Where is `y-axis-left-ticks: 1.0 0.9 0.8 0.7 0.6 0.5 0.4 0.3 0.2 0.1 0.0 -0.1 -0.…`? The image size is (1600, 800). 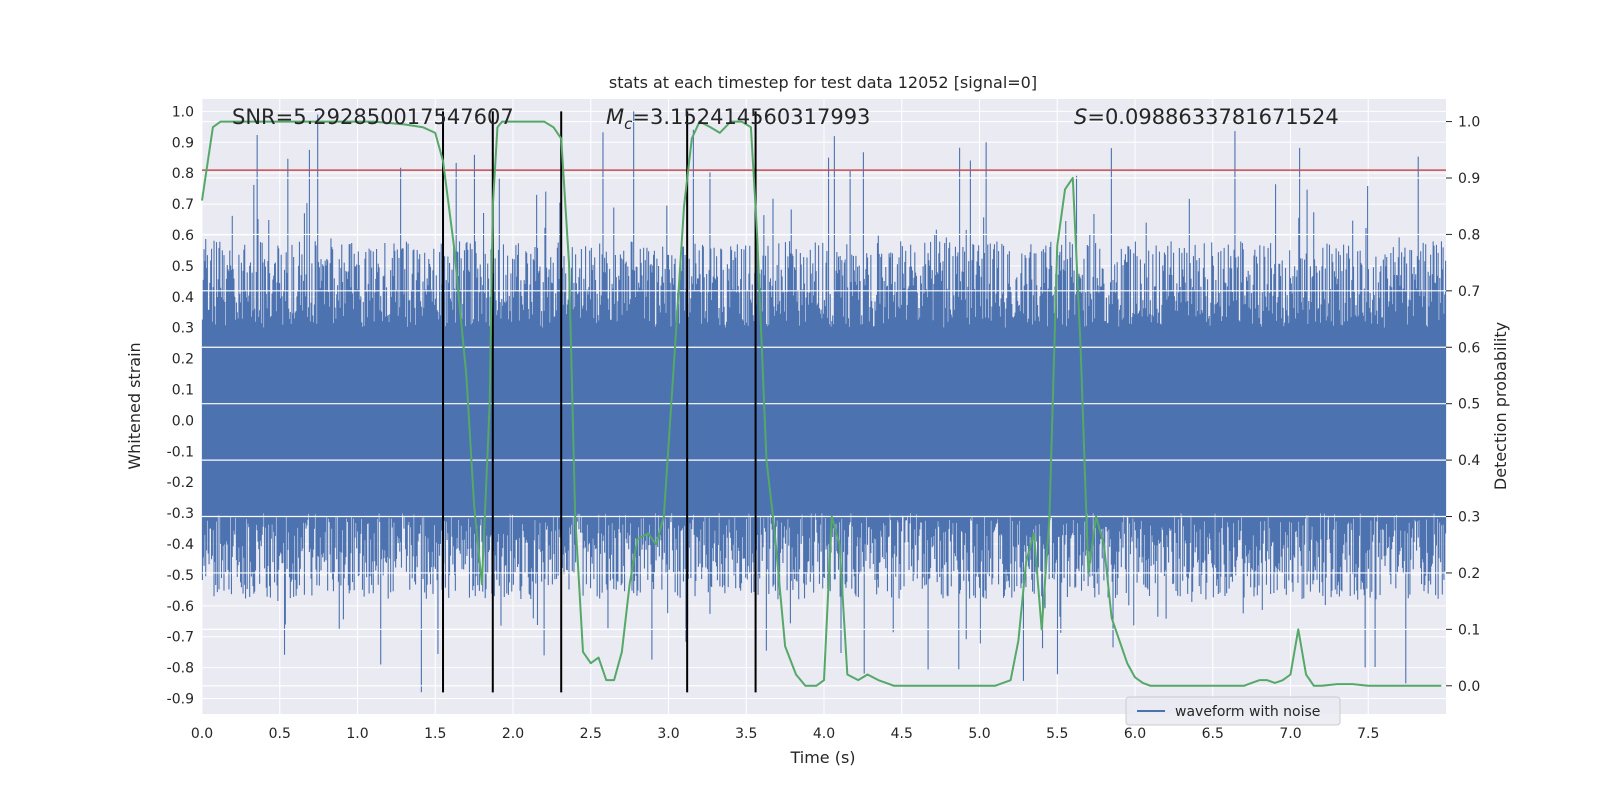
y-axis-left-ticks: 1.0 0.9 0.8 0.7 0.6 0.5 0.4 0.3 0.2 0.1 0.0 -0.1 -0.… is located at coordinates (180, 405).